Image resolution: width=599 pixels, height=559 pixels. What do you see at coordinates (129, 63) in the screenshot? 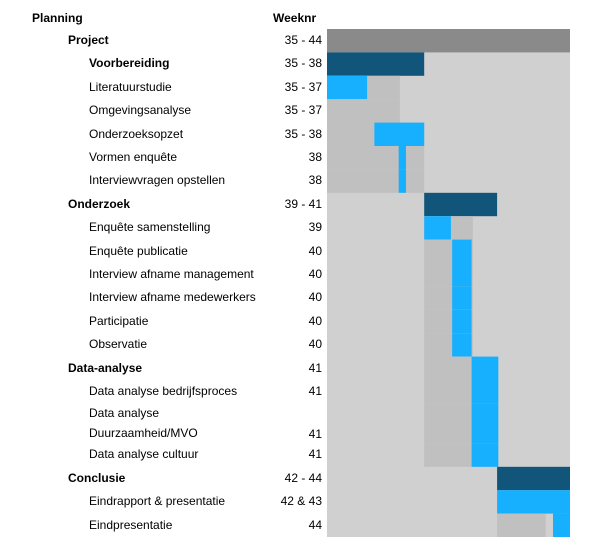
I see `row-label: Voorbereiding` at bounding box center [129, 63].